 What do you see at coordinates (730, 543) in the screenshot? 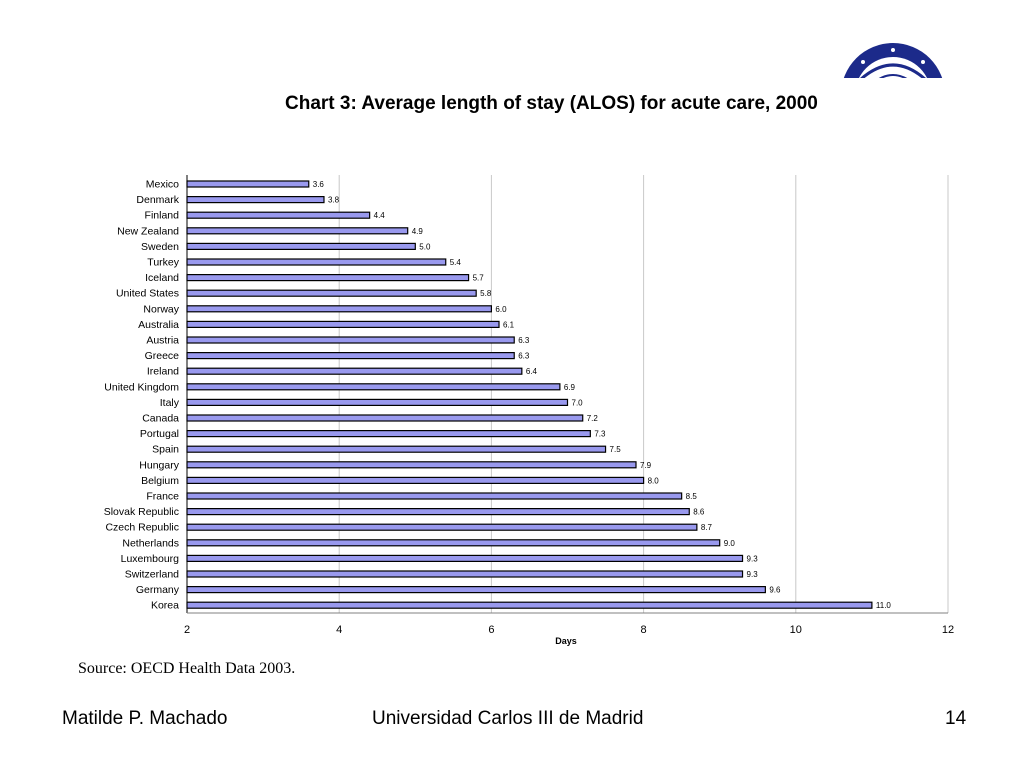
I see `data-label: 9.0` at bounding box center [730, 543].